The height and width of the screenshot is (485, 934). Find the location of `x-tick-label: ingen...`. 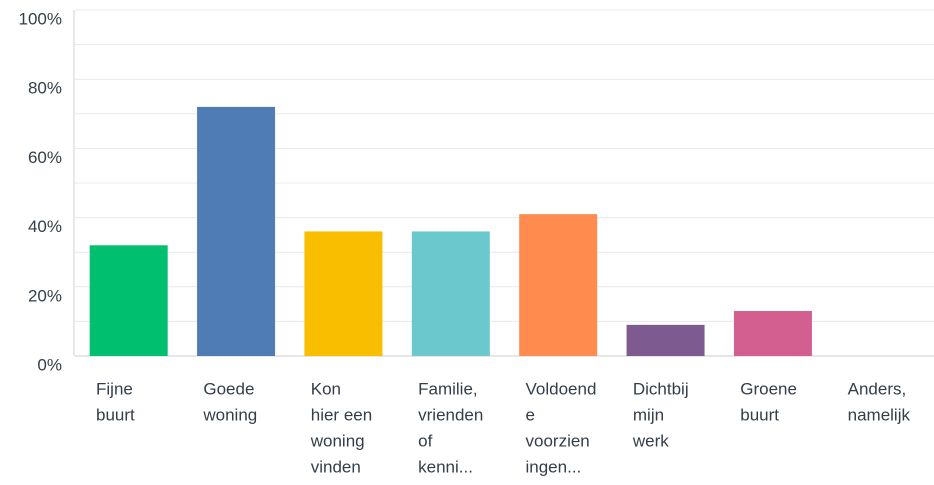

x-tick-label: ingen... is located at coordinates (554, 466).